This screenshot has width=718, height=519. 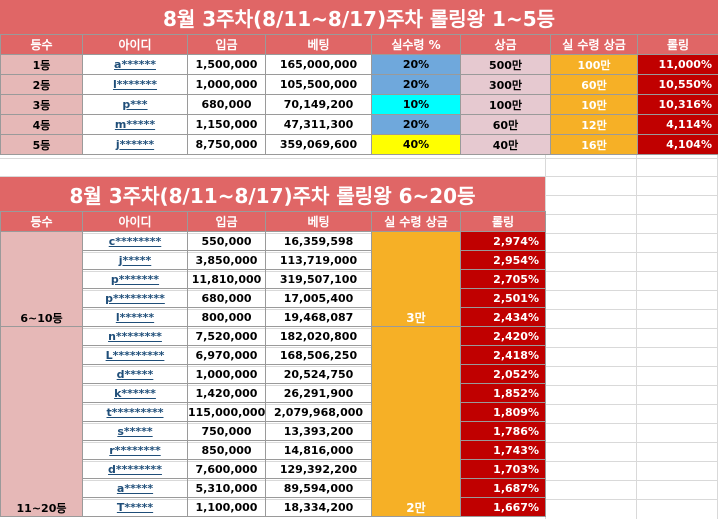 I want to click on deposit-cell: 6,970,000, so click(x=226, y=355).